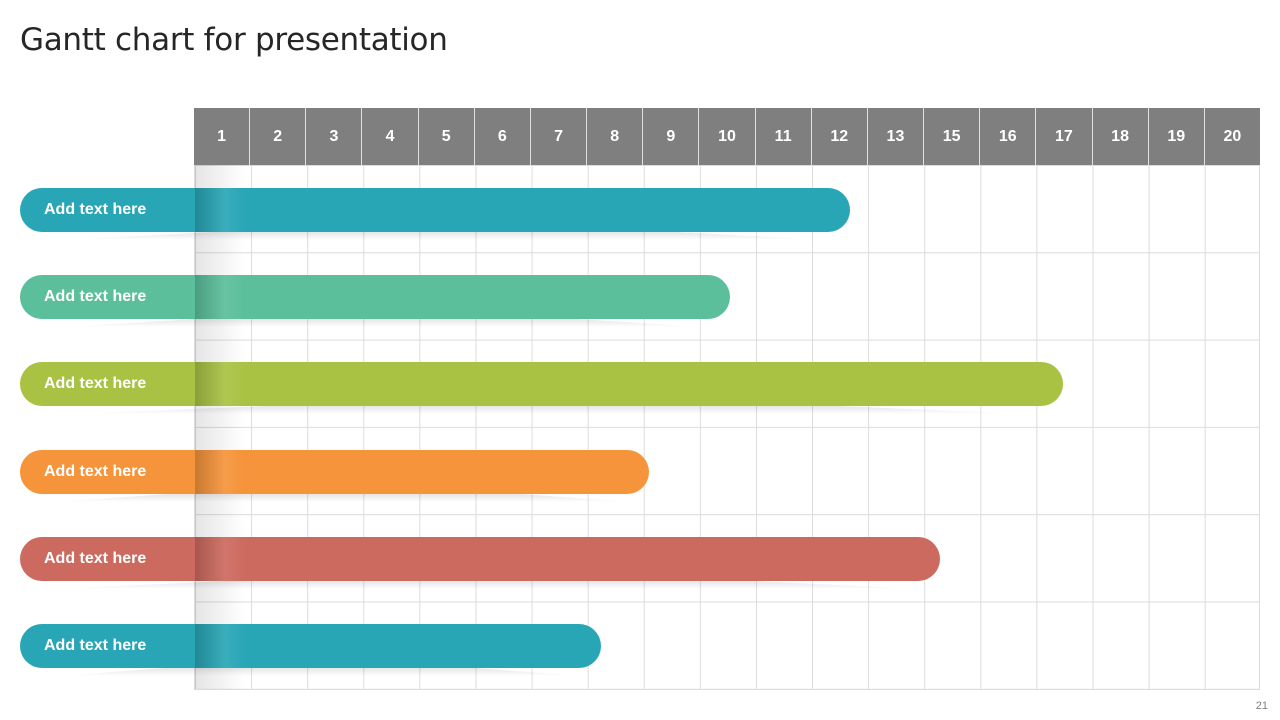 The image size is (1280, 720). What do you see at coordinates (1063, 136) in the screenshot?
I see `header-col-17: 17` at bounding box center [1063, 136].